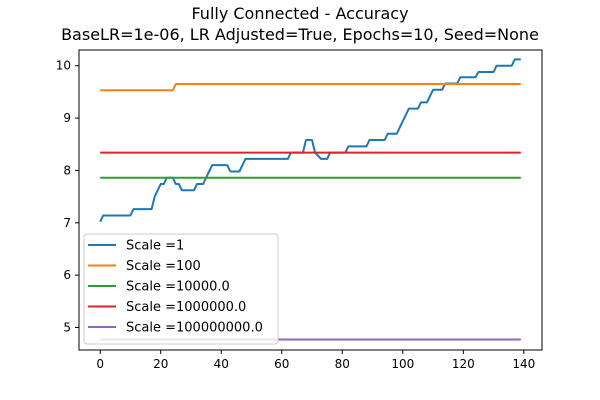  Describe the element at coordinates (160, 364) in the screenshot. I see `x-tick-label-1: 20` at that location.